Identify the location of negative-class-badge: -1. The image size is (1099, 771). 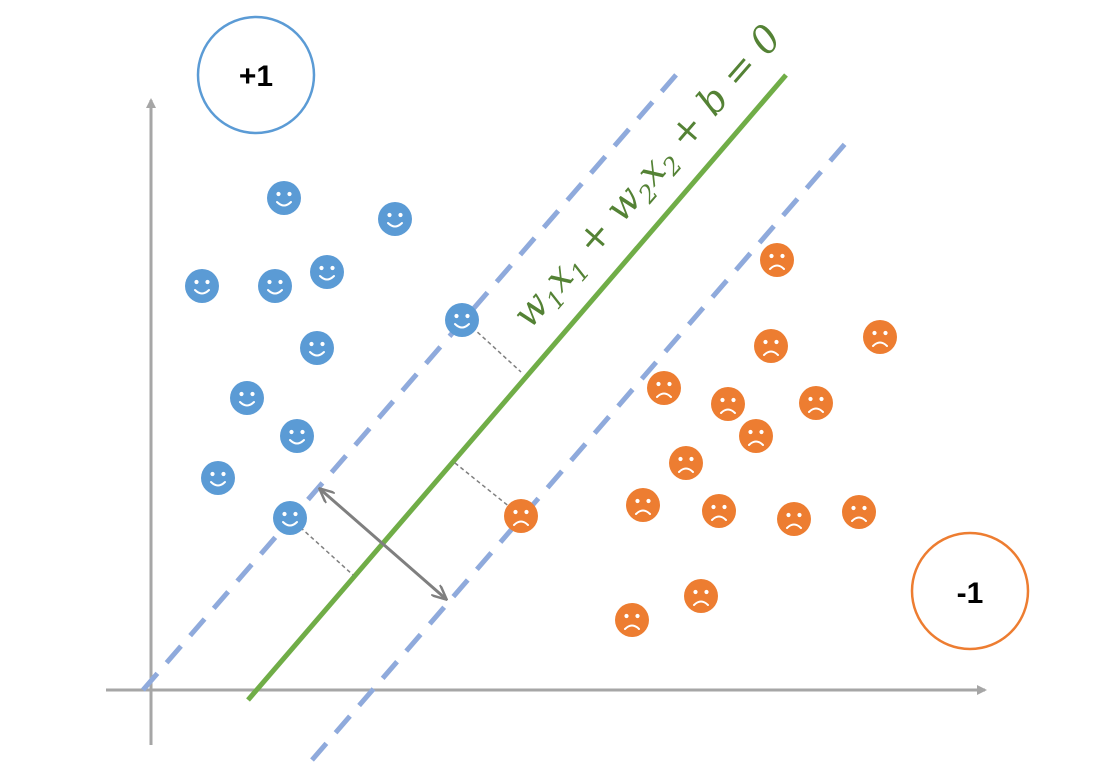
(970, 591).